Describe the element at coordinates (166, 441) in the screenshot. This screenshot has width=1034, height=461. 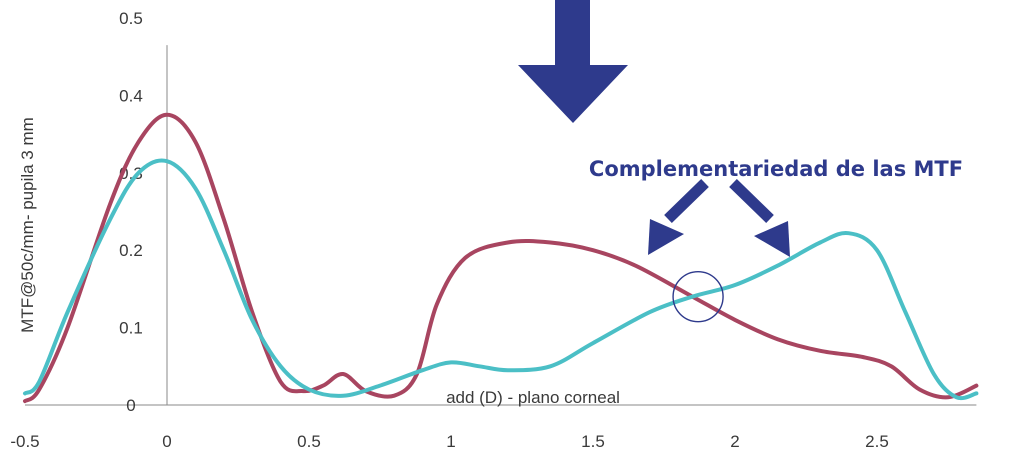
I see `x-tick-label: 0` at that location.